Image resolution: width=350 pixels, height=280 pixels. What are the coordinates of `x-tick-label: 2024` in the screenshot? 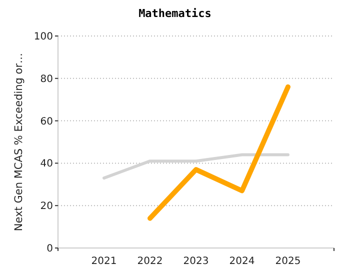 It's located at (242, 261).